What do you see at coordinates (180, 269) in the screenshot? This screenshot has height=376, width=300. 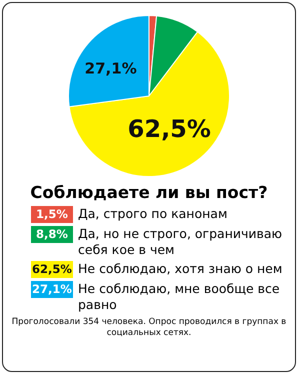 I see `legend-label: Не соблюдаю, хотя знаю о нем` at bounding box center [180, 269].